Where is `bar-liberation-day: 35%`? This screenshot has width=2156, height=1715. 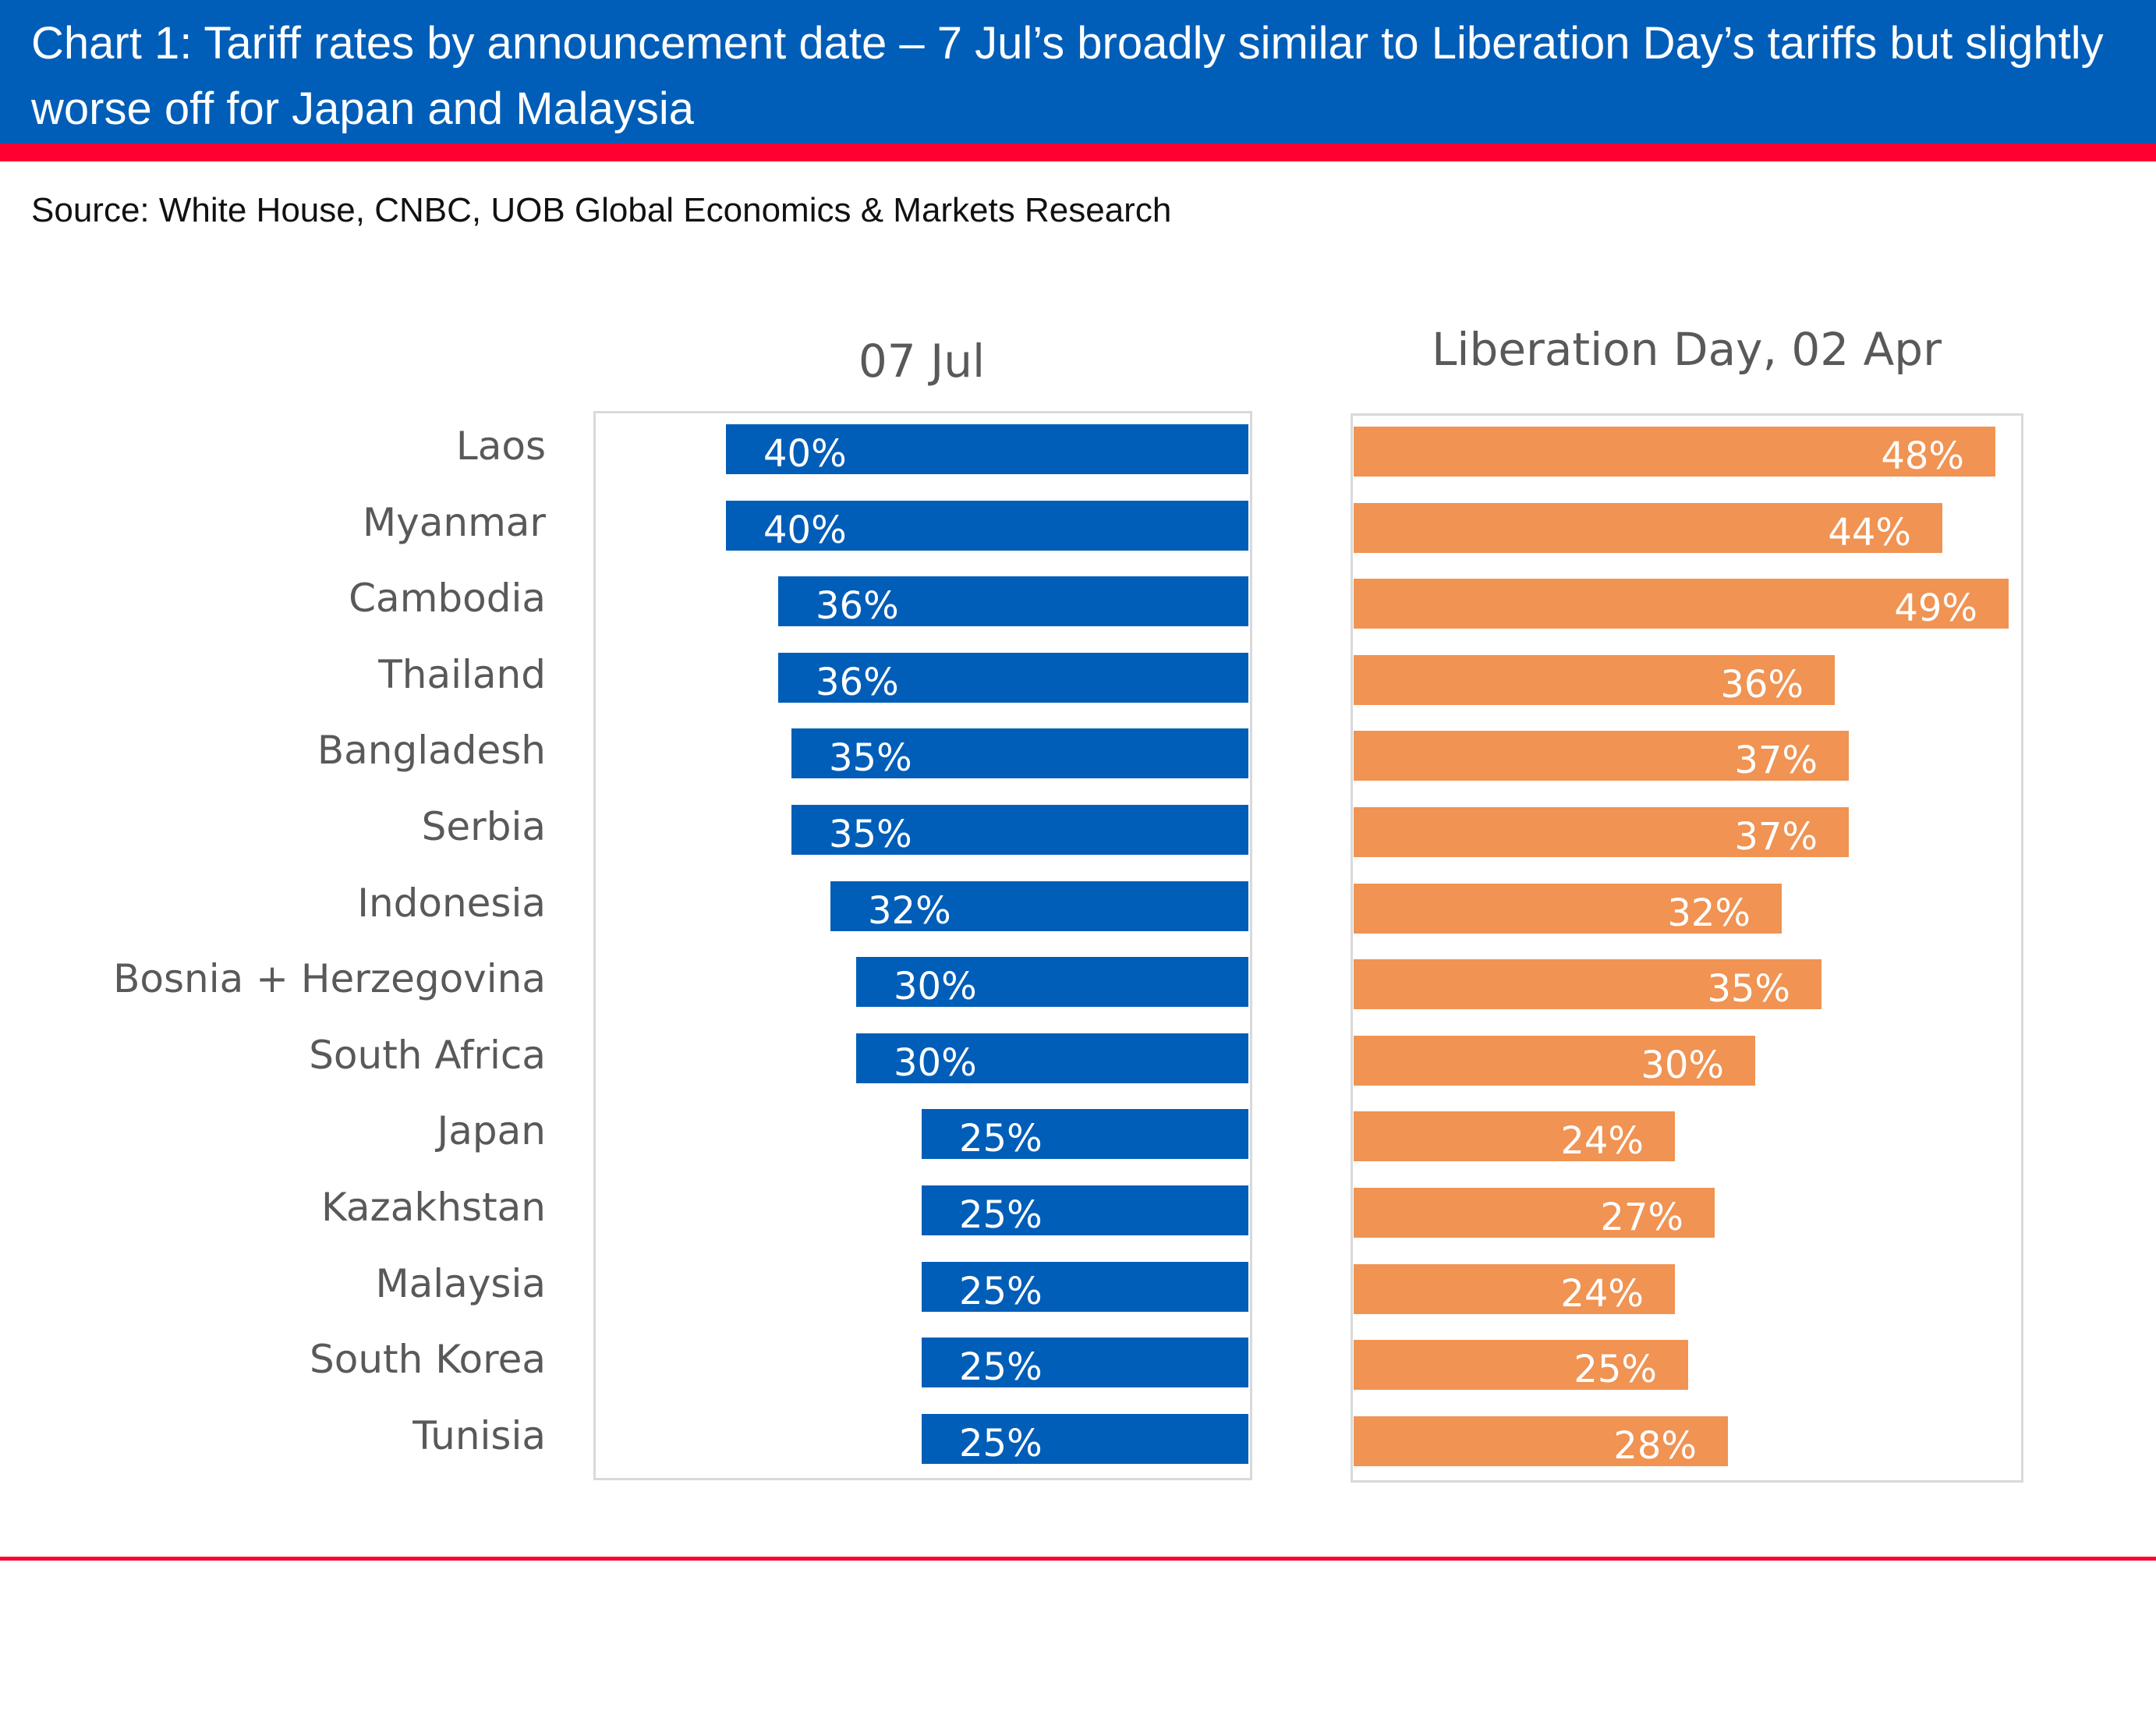 bar-liberation-day: 35% is located at coordinates (1588, 985).